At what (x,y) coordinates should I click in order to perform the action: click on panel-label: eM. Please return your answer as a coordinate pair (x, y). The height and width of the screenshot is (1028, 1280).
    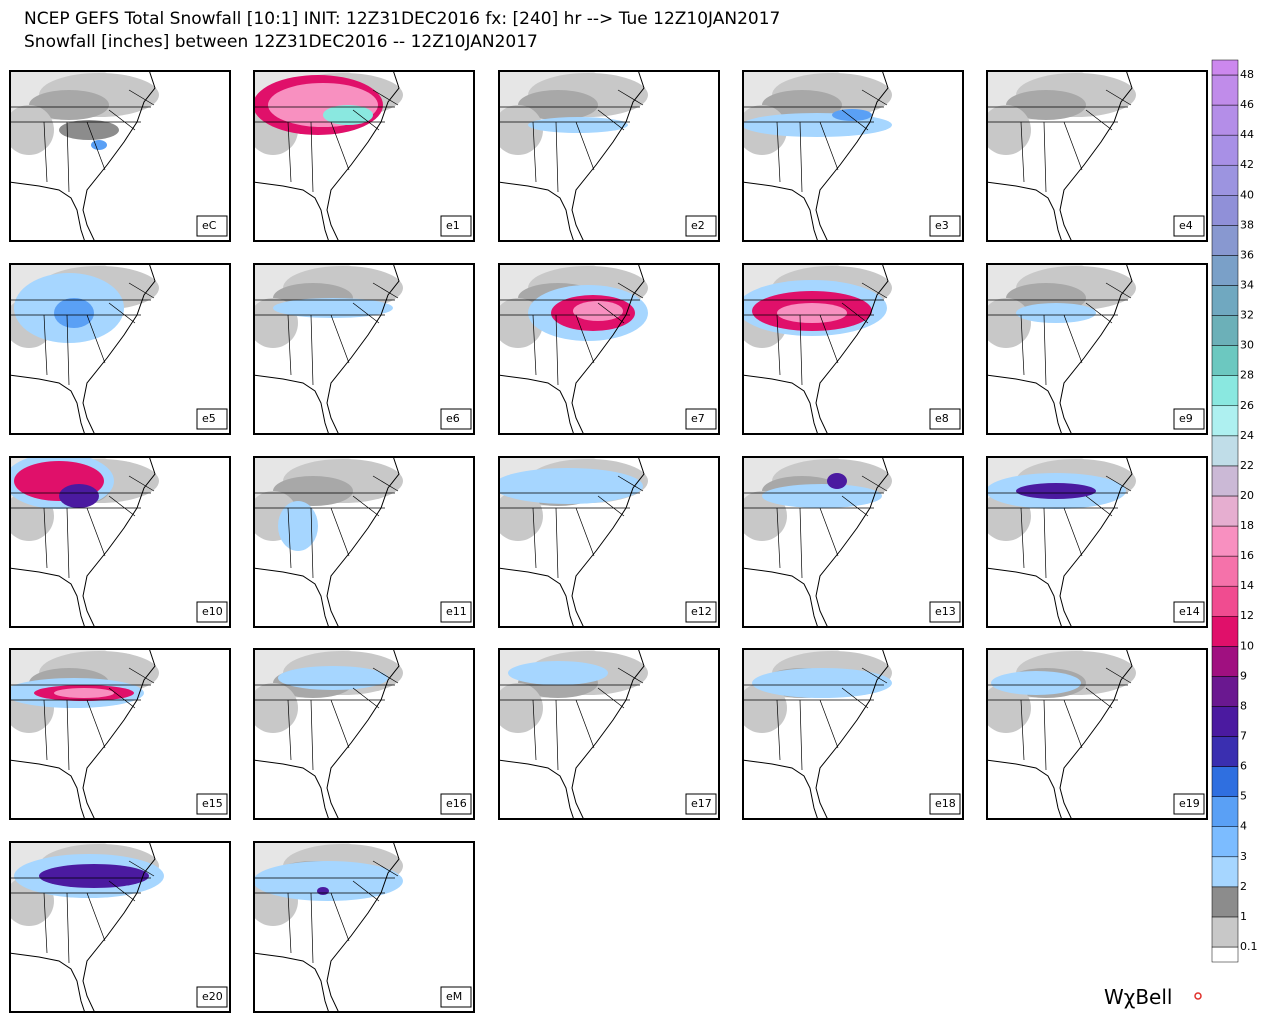
    Looking at the image, I should click on (454, 996).